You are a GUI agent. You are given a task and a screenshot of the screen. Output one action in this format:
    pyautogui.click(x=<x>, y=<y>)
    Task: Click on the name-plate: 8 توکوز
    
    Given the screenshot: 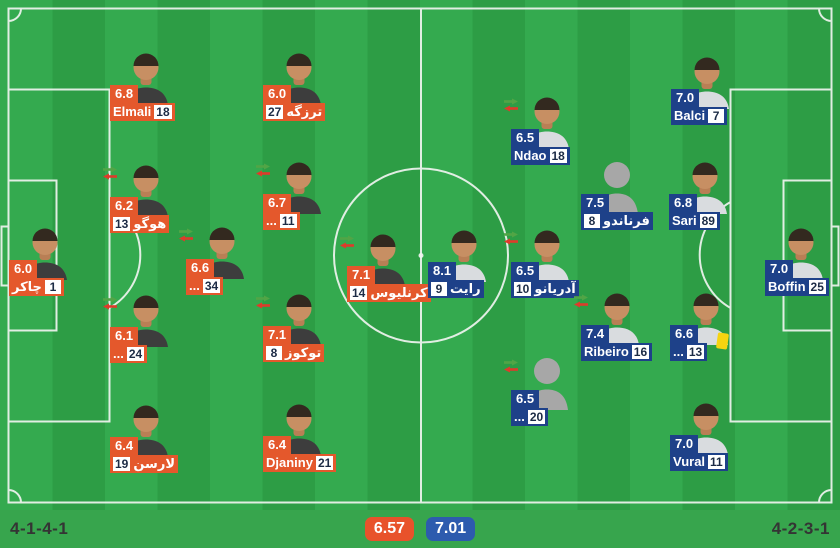 What is the action you would take?
    pyautogui.click(x=294, y=353)
    